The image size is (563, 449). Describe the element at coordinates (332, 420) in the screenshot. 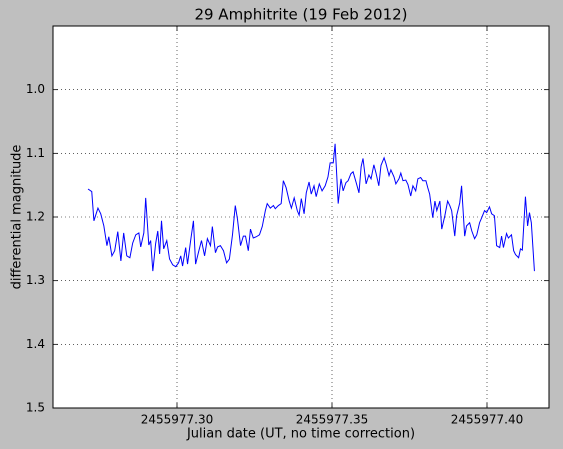

I see `x-tick-label: 2455977.35` at that location.